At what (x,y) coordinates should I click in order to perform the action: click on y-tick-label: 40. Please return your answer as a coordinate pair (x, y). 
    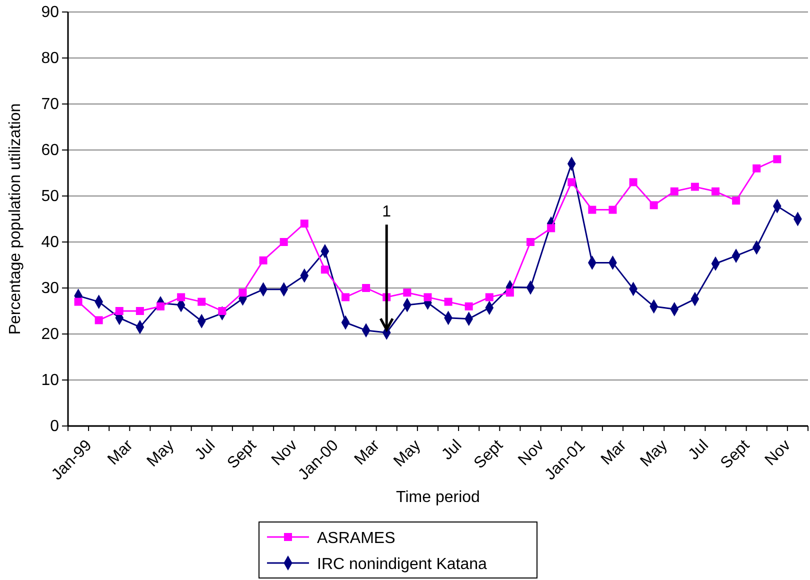
    Looking at the image, I should click on (50, 243).